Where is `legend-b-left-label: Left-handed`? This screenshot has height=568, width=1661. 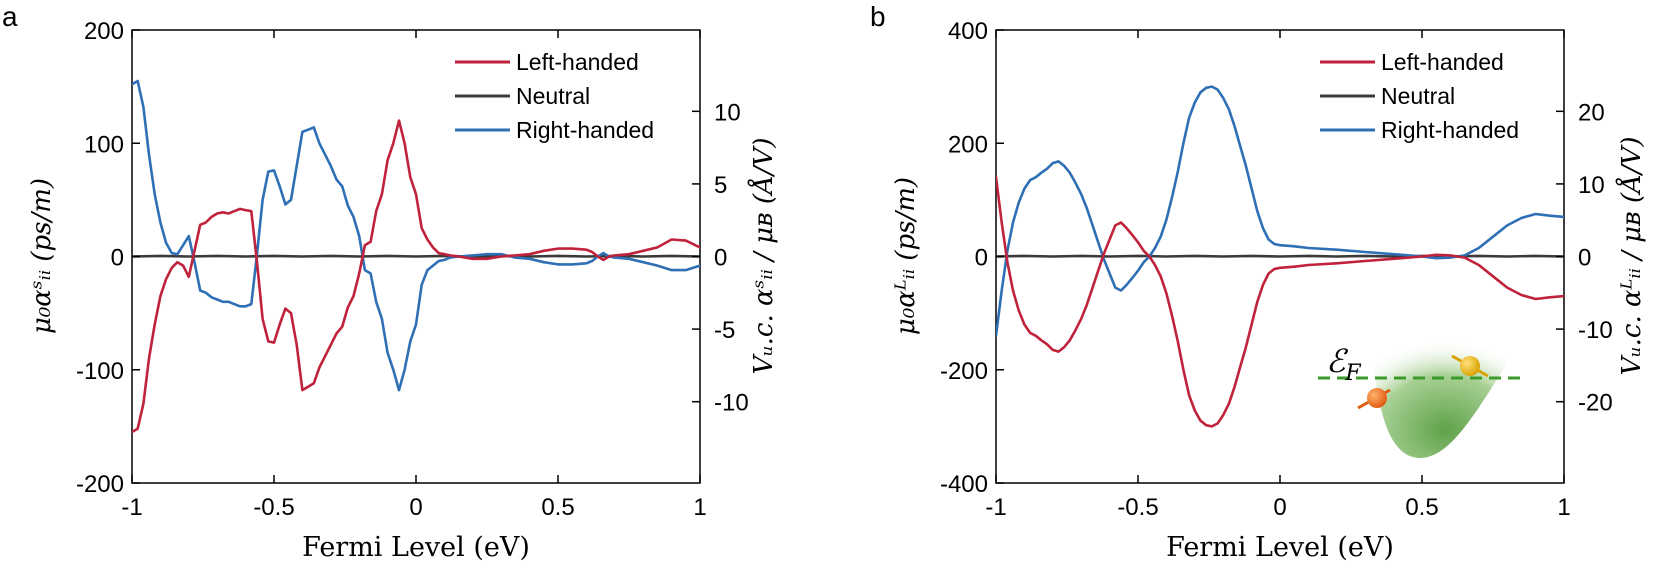 legend-b-left-label: Left-handed is located at coordinates (1442, 62).